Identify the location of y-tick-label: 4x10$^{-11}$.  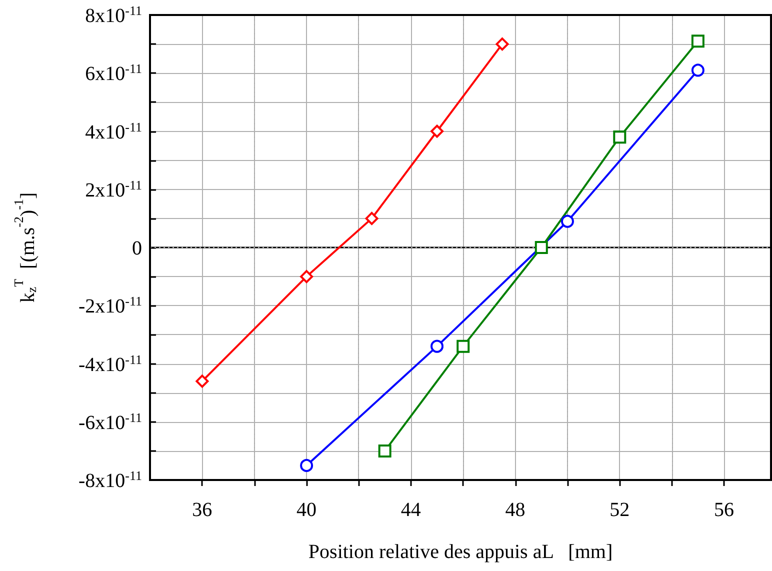
(113, 131).